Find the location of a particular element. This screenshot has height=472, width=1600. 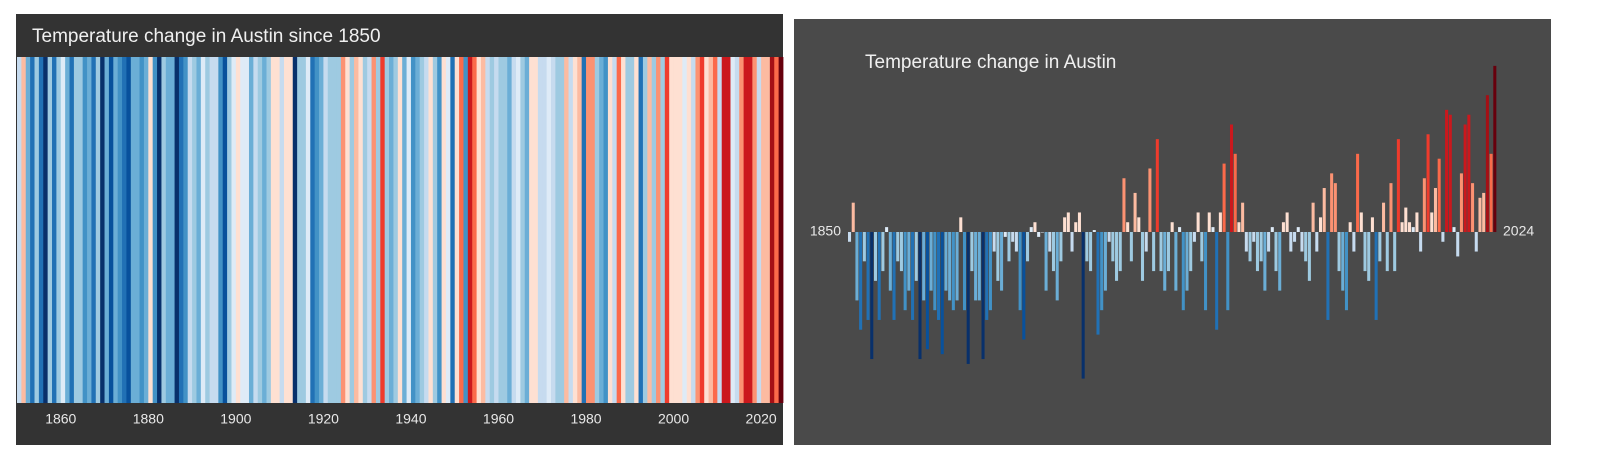

start-label: 1850 is located at coordinates (825, 231).